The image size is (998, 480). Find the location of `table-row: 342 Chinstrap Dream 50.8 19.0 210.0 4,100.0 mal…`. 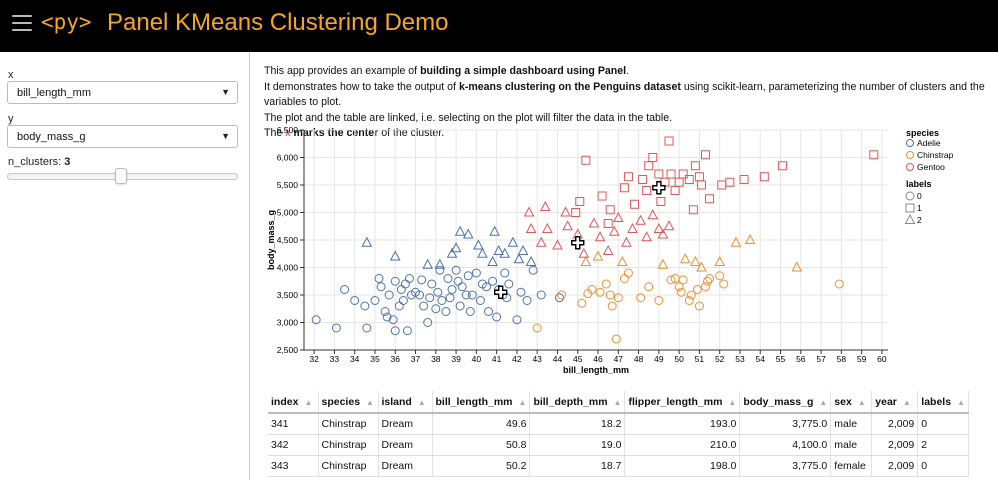

table-row: 342 Chinstrap Dream 50.8 19.0 210.0 4,100.0 mal… is located at coordinates (618, 445).